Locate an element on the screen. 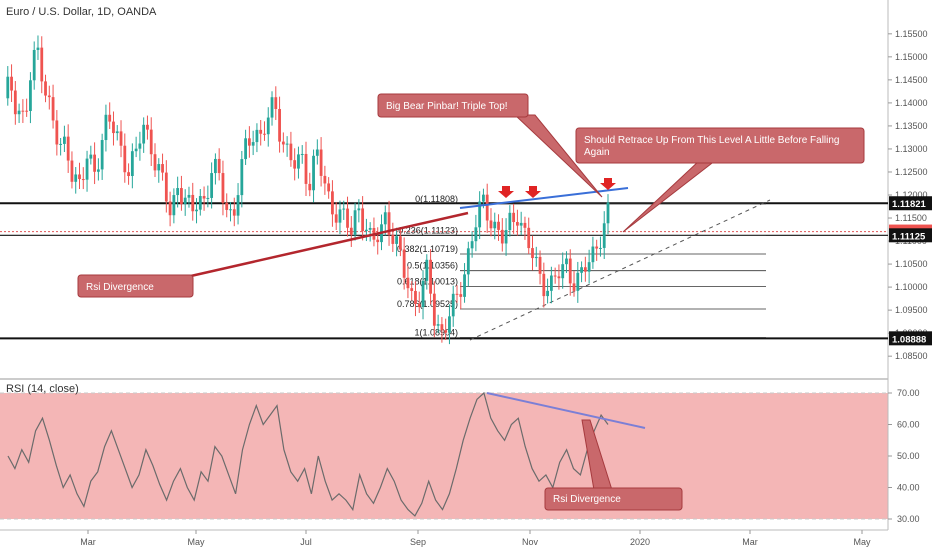  price-tick-label: 1.10500 is located at coordinates (911, 264).